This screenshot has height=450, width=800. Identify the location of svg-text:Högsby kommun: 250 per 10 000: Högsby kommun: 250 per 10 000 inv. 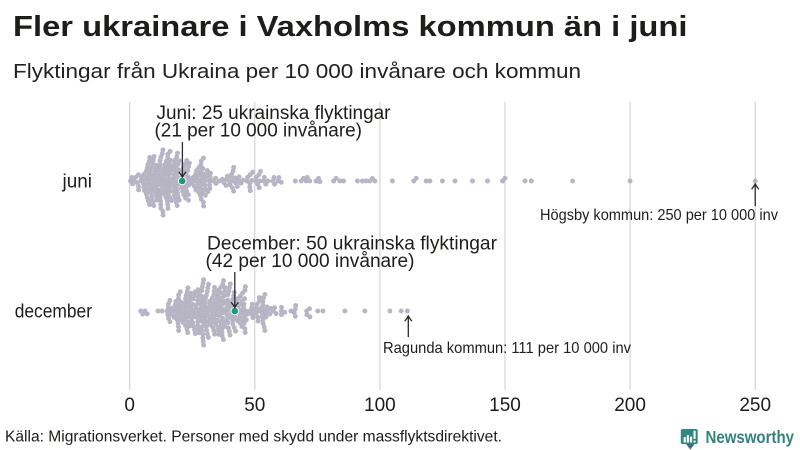
(659, 215).